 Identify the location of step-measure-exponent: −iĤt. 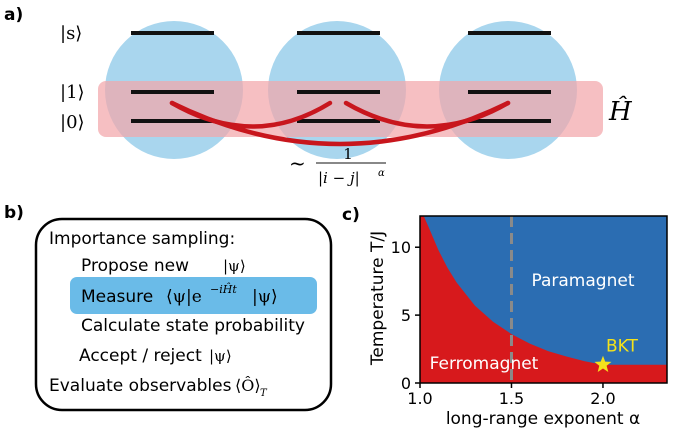
(223, 289).